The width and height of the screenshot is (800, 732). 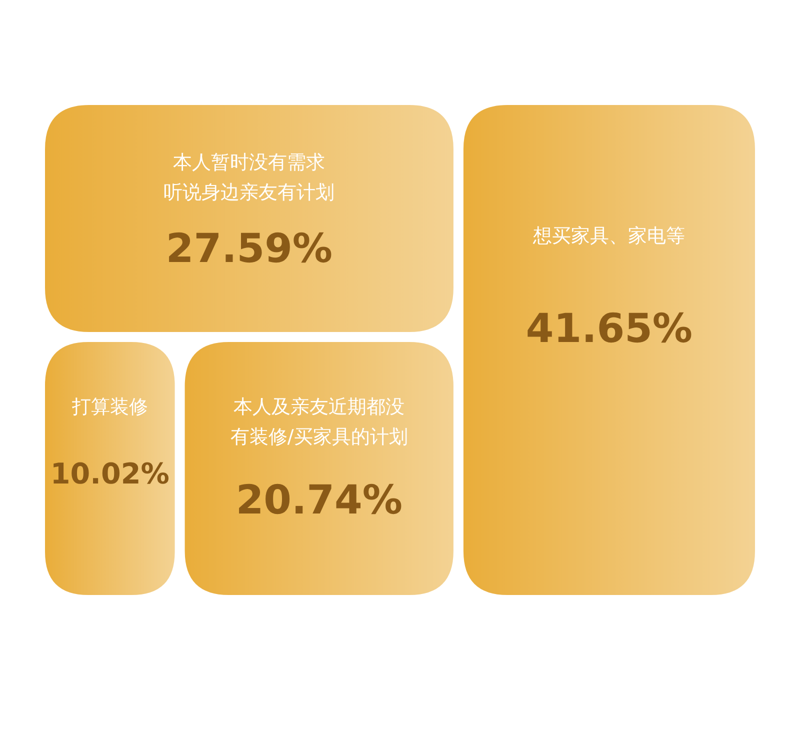 I want to click on data-label: 41.65%, so click(x=609, y=329).